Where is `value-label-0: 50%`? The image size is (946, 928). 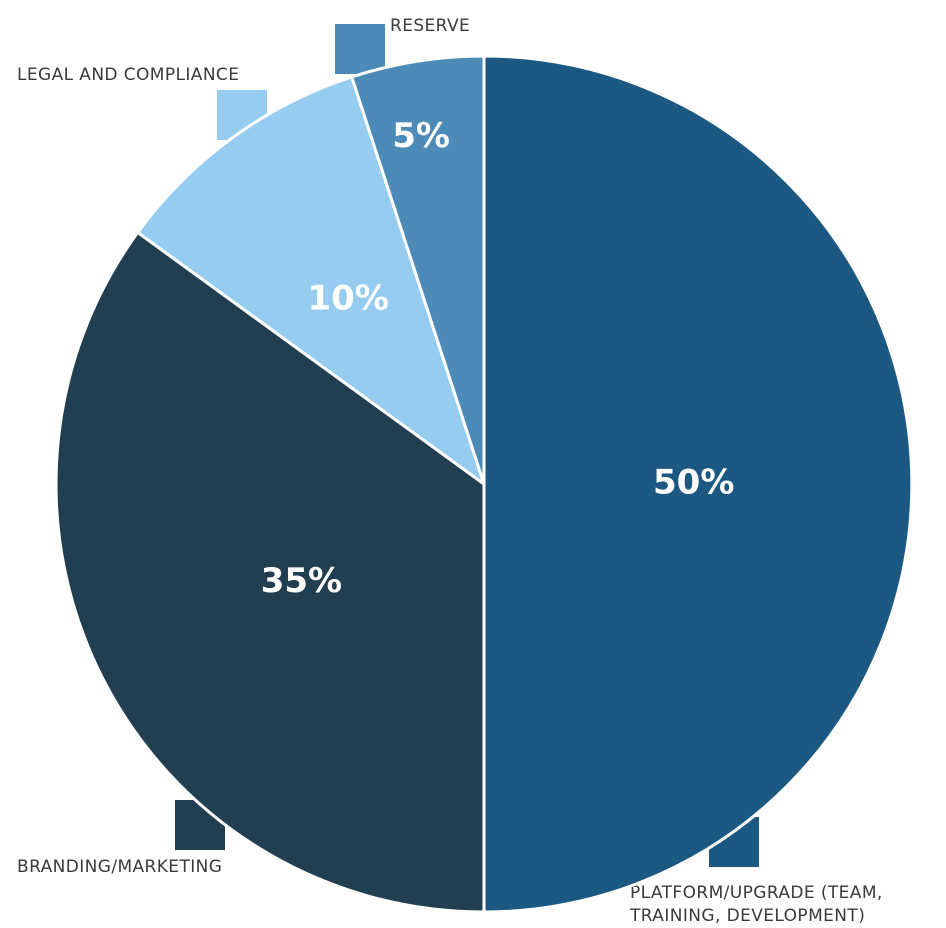 value-label-0: 50% is located at coordinates (693, 483).